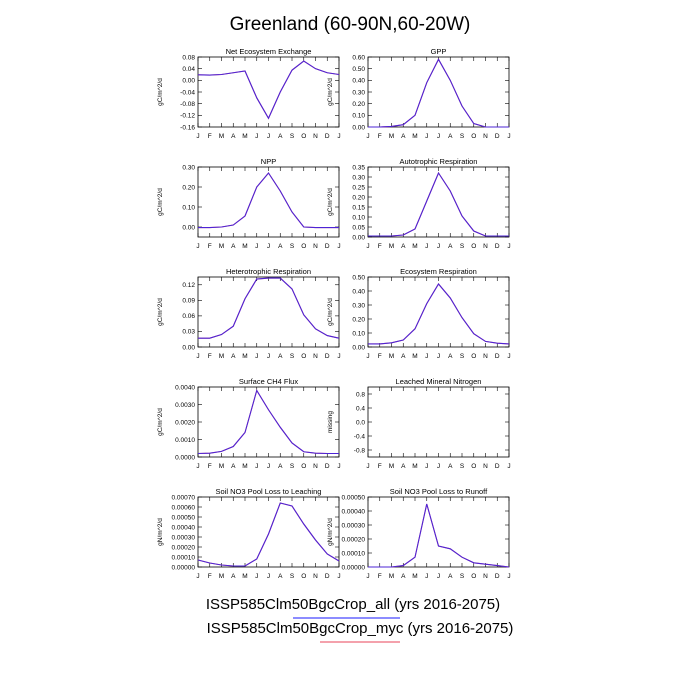 The height and width of the screenshot is (700, 700). I want to click on y-tick-label: 0.03, so click(188, 332).